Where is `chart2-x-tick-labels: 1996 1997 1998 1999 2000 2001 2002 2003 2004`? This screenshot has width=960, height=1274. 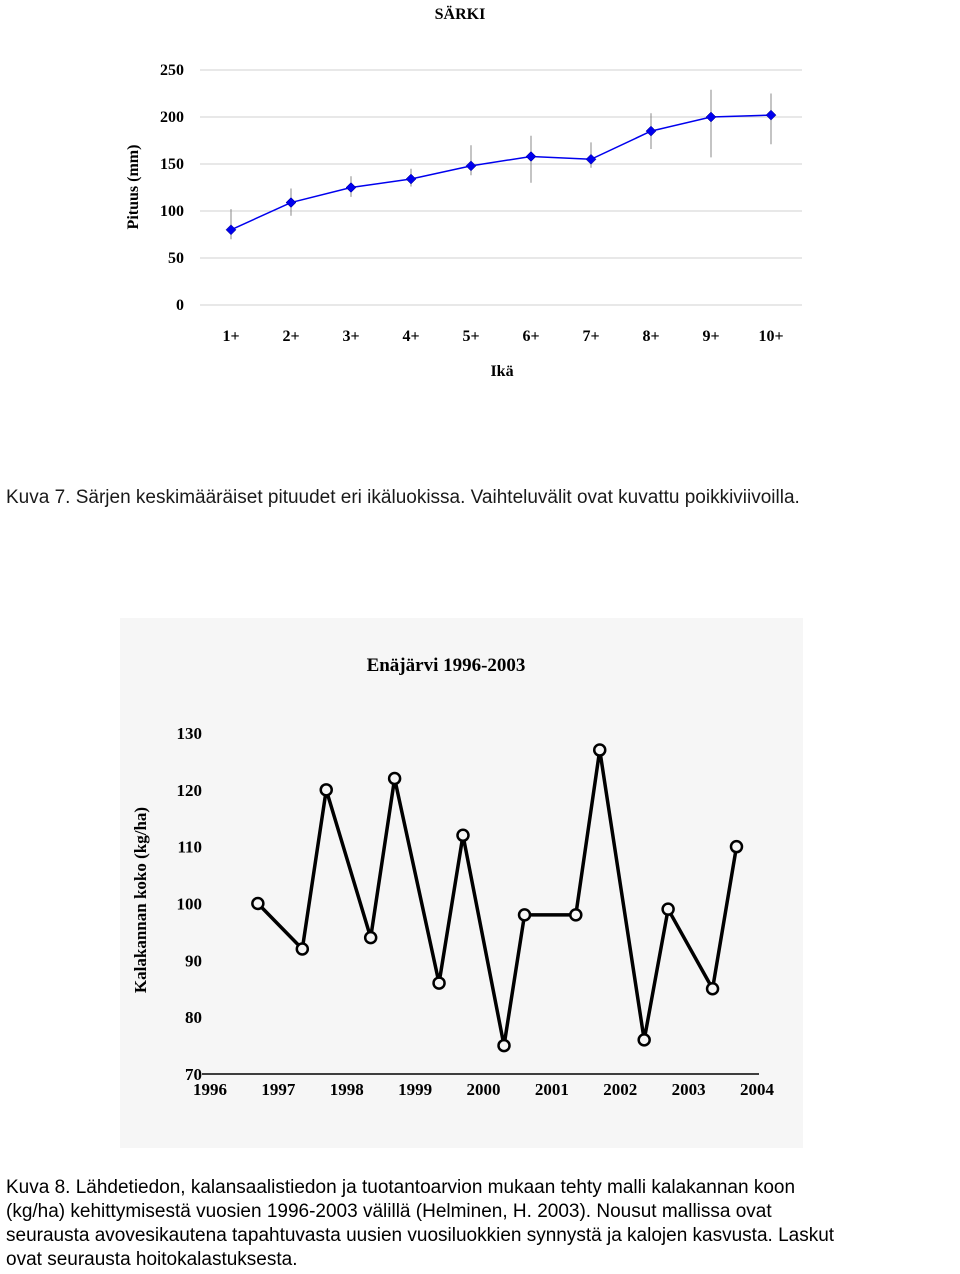
chart2-x-tick-labels: 1996 1997 1998 1999 2000 2001 2002 2003 2004 is located at coordinates (484, 1089).